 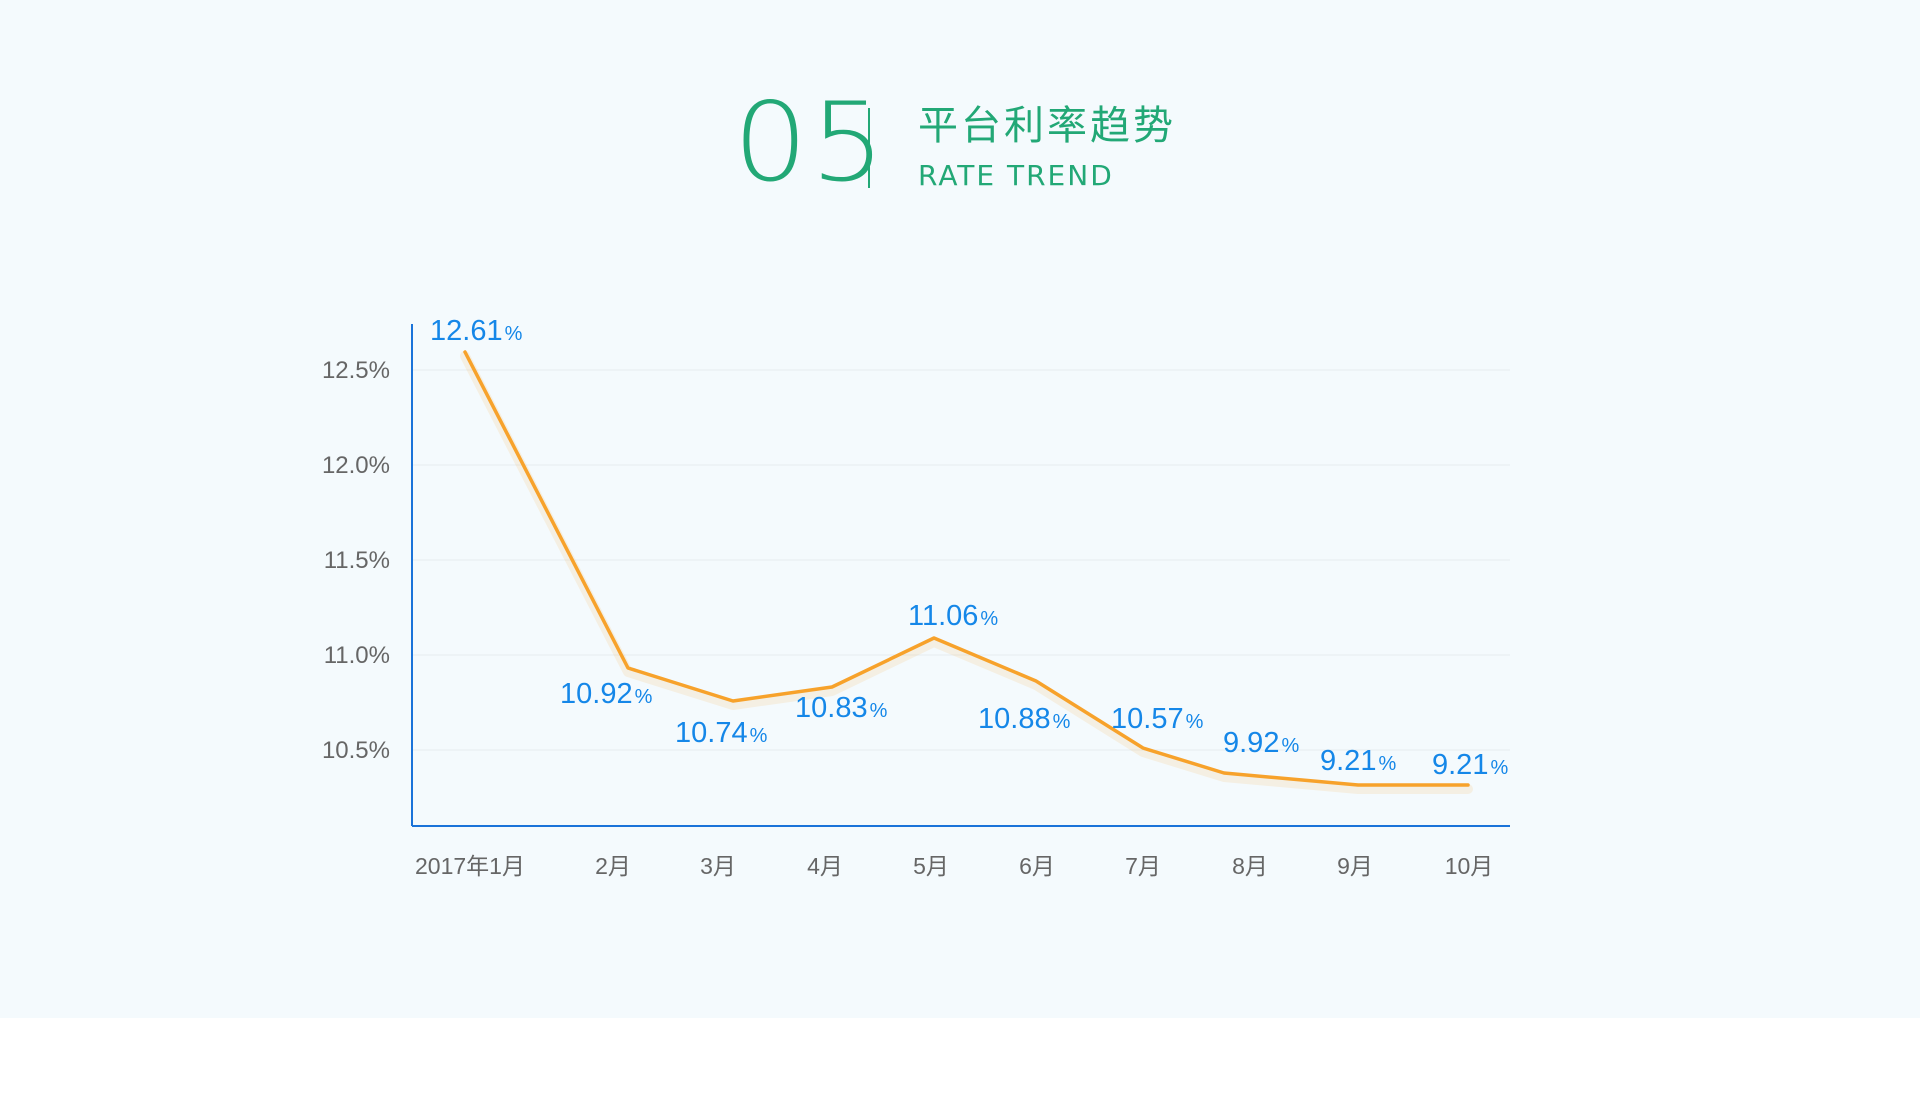 What do you see at coordinates (356, 750) in the screenshot?
I see `y-tick-label: 10.5%` at bounding box center [356, 750].